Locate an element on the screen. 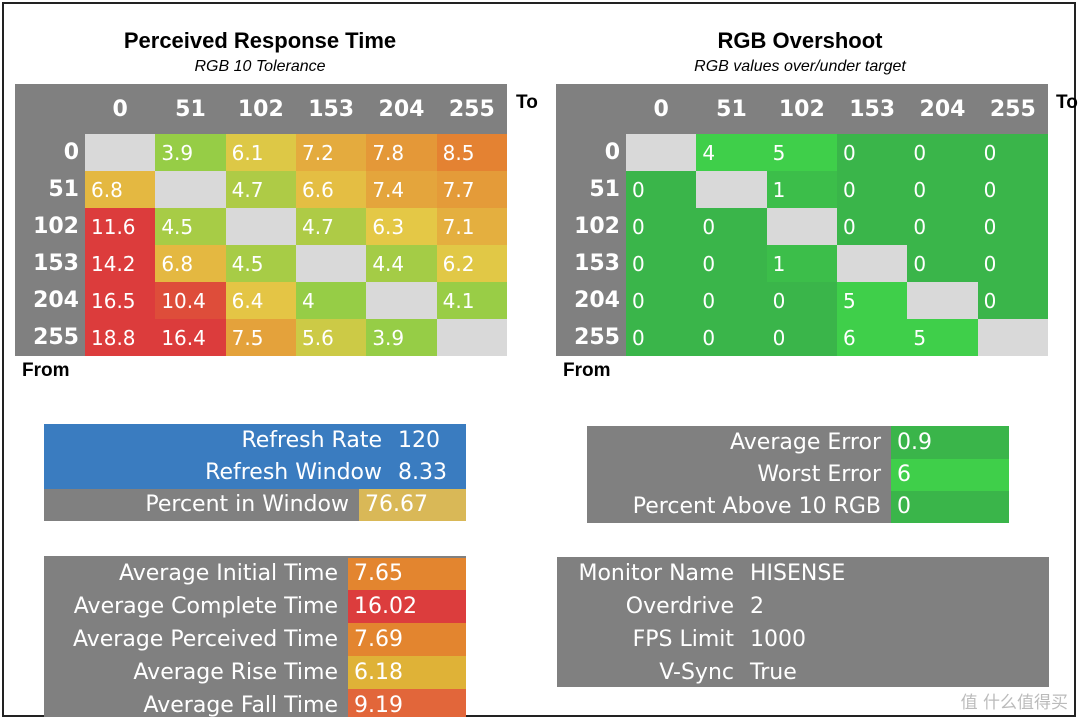 This screenshot has height=722, width=1080. overdrive-row: Overdrive 2 is located at coordinates (750, 606).